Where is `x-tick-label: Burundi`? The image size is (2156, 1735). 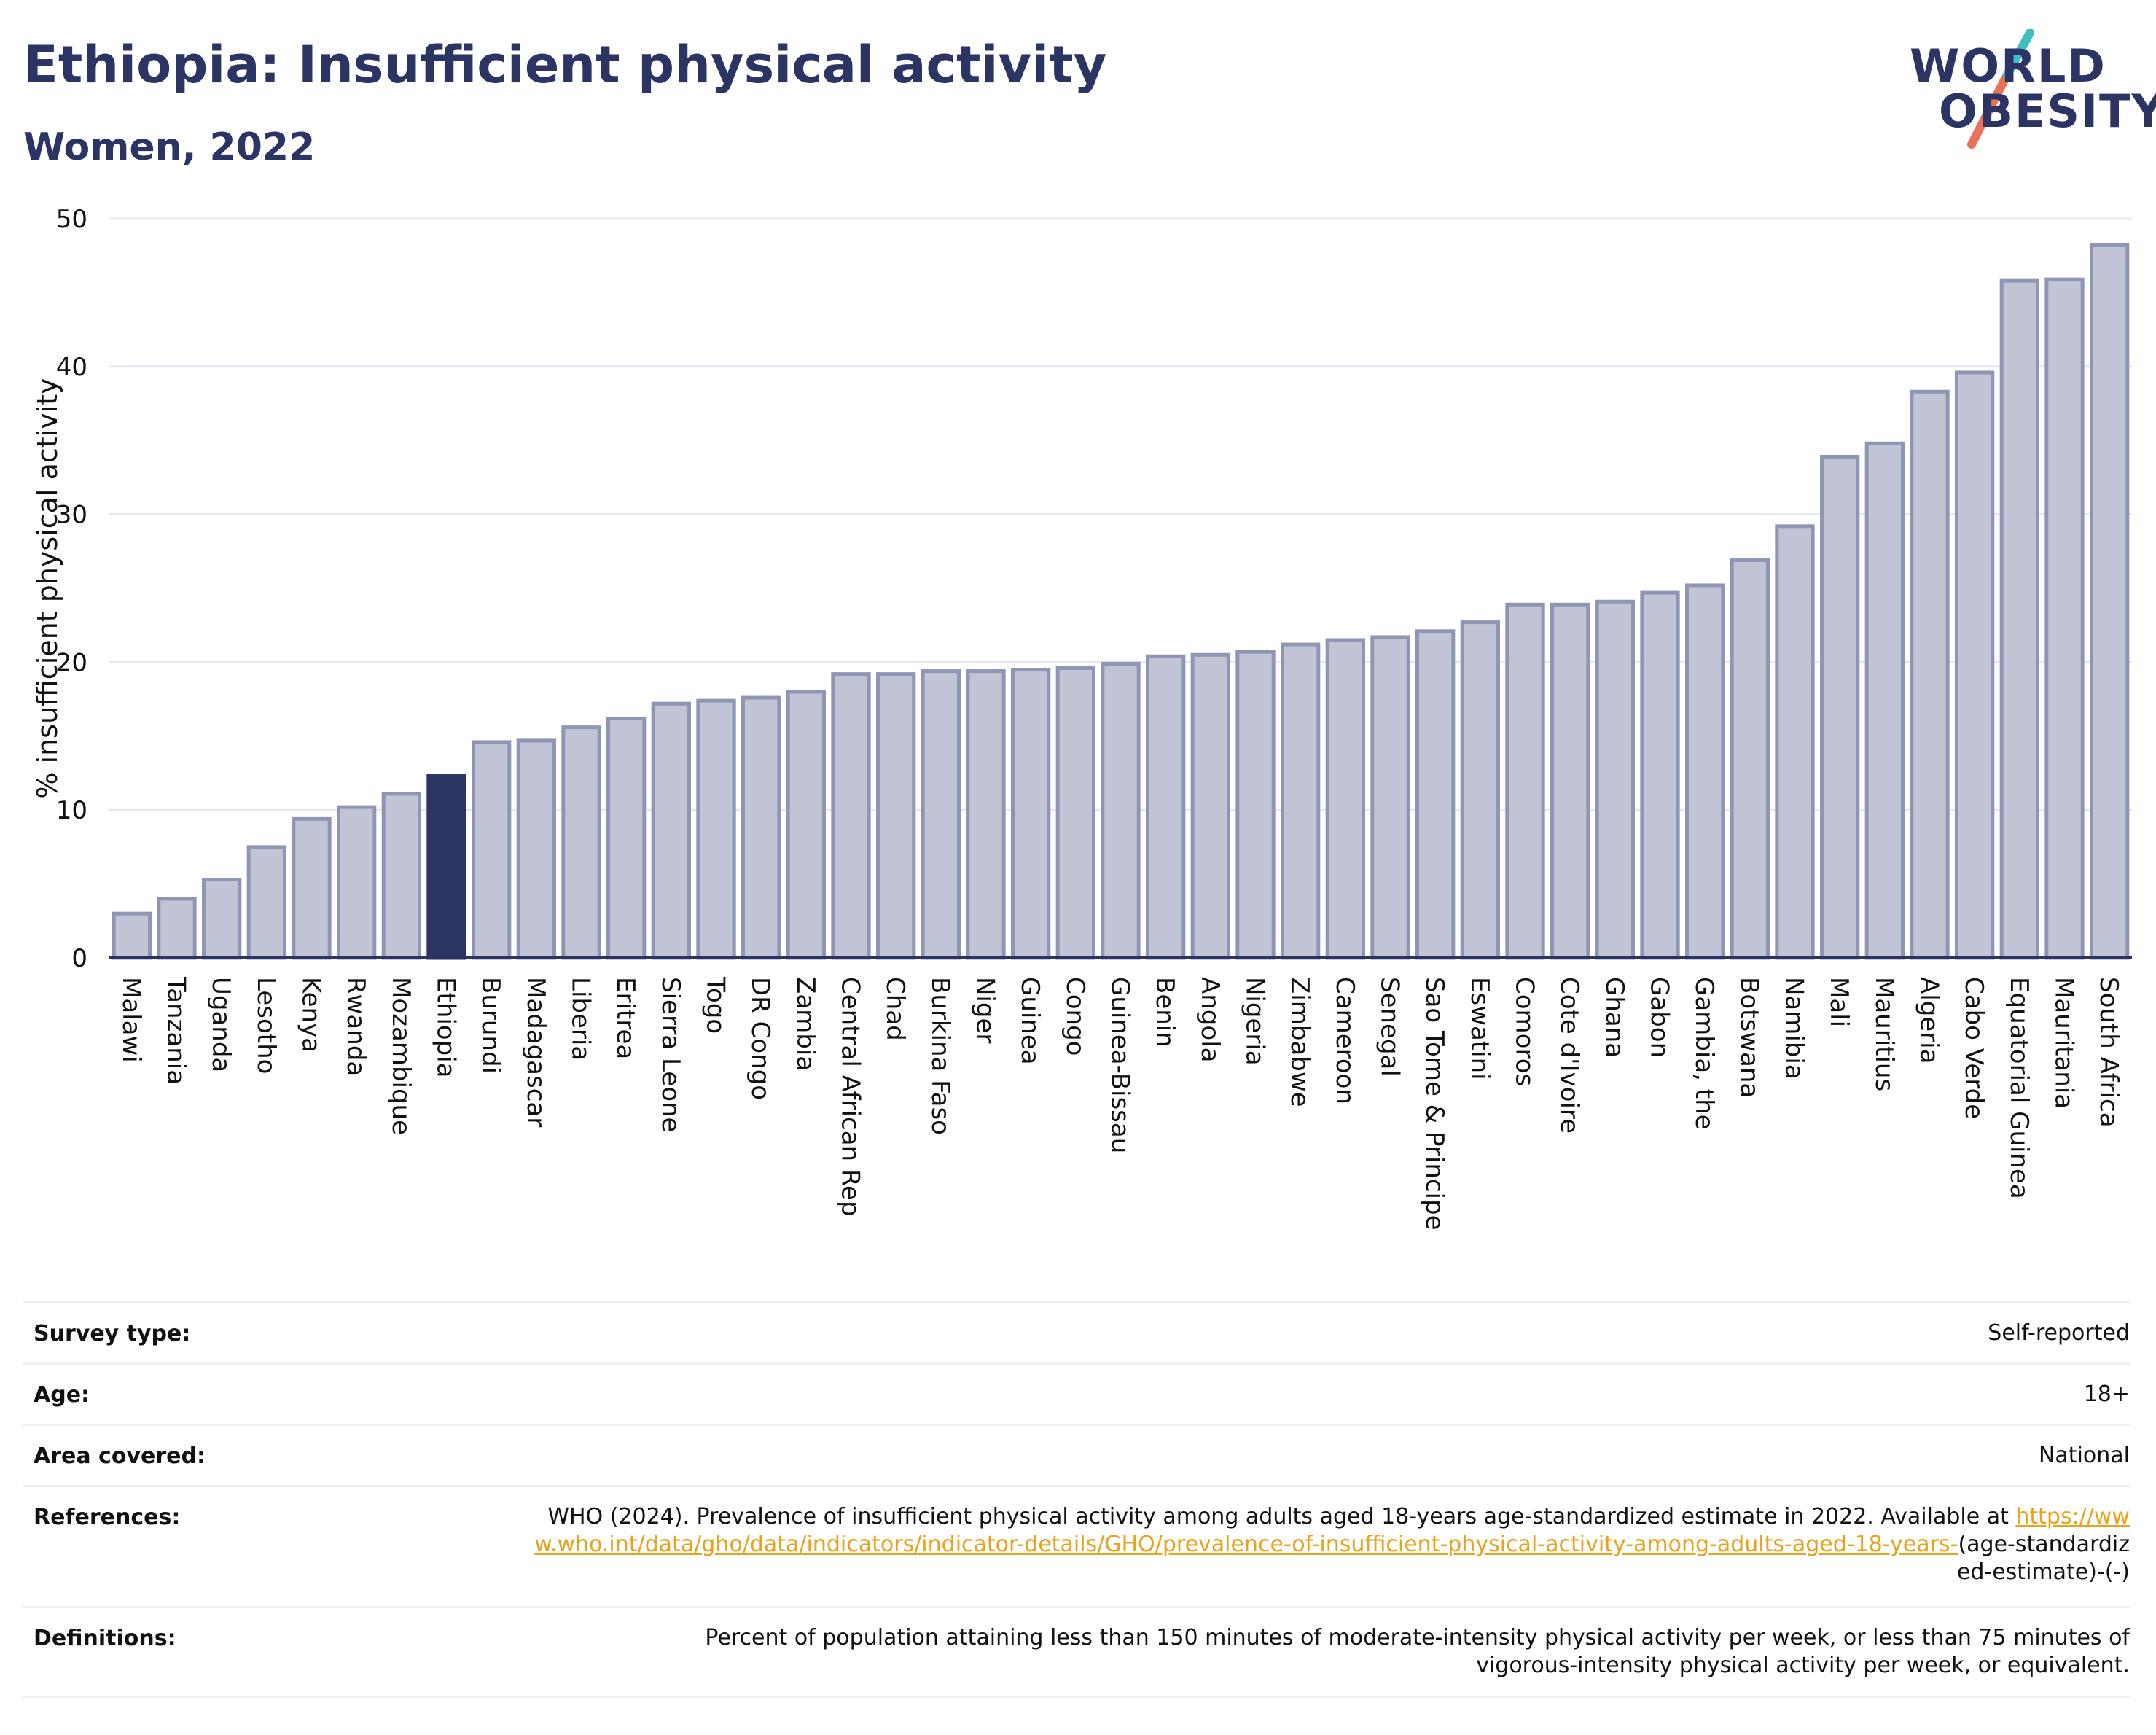
x-tick-label: Burundi is located at coordinates (491, 1025).